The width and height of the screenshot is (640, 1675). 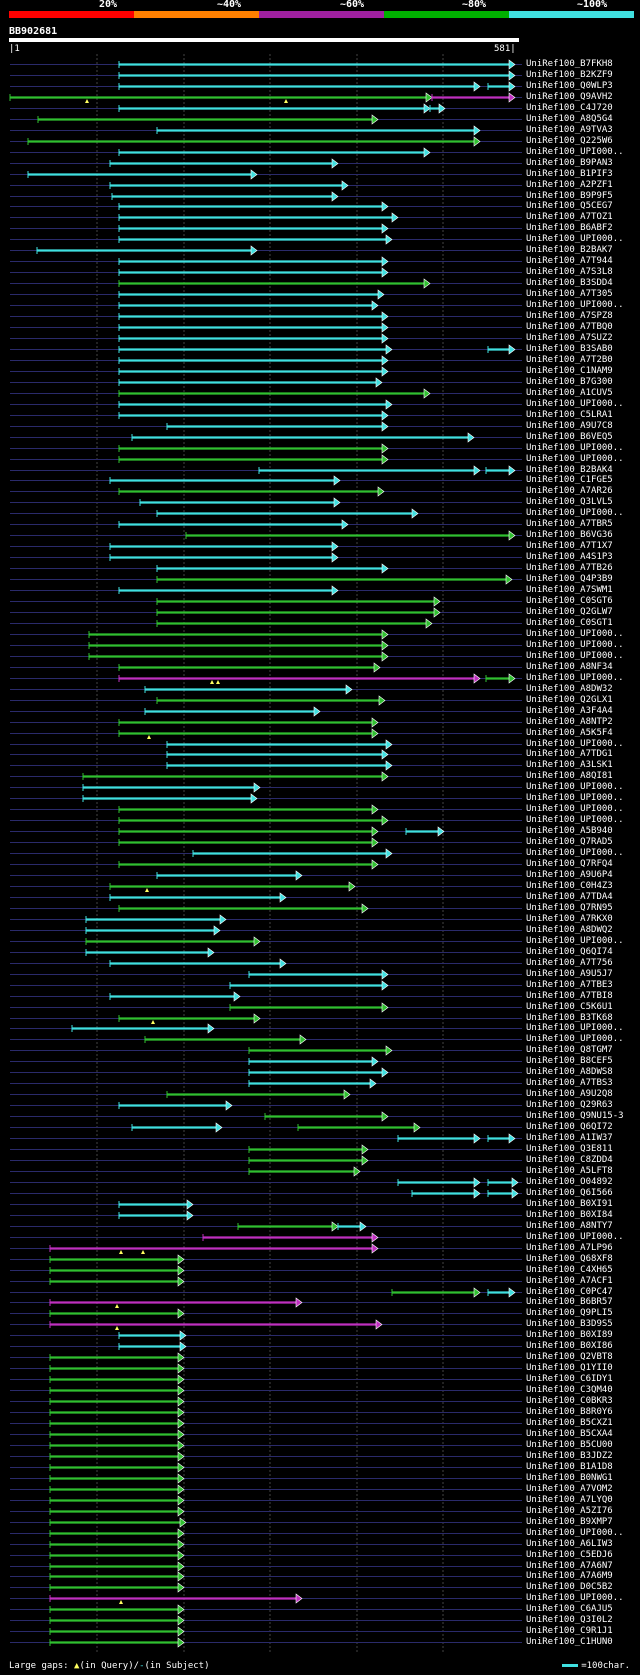 What do you see at coordinates (569, 590) in the screenshot?
I see `hit-label: UniRef100_A7SWM1` at bounding box center [569, 590].